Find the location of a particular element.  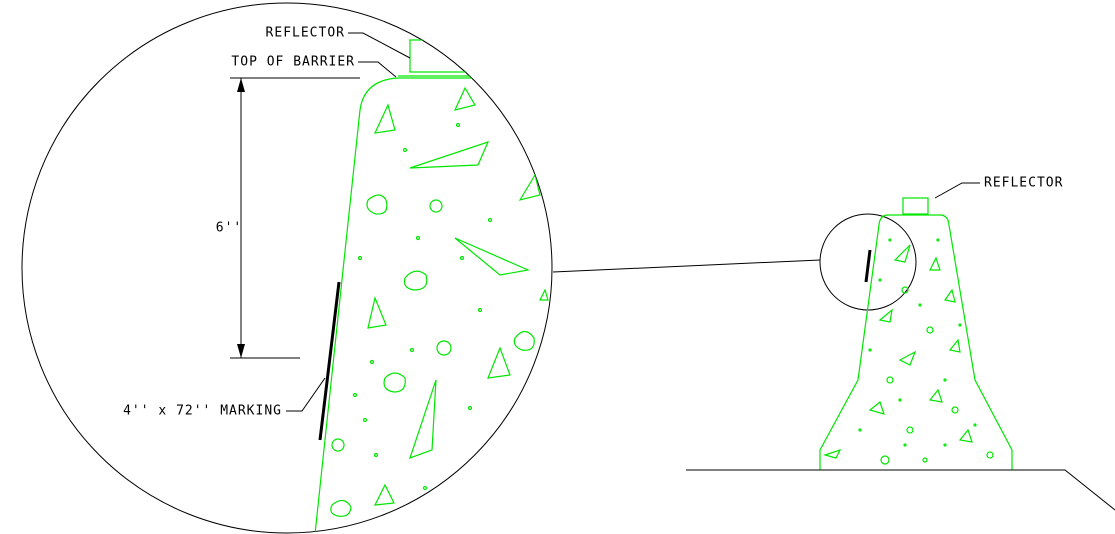

barrier is located at coordinates (916, 342).